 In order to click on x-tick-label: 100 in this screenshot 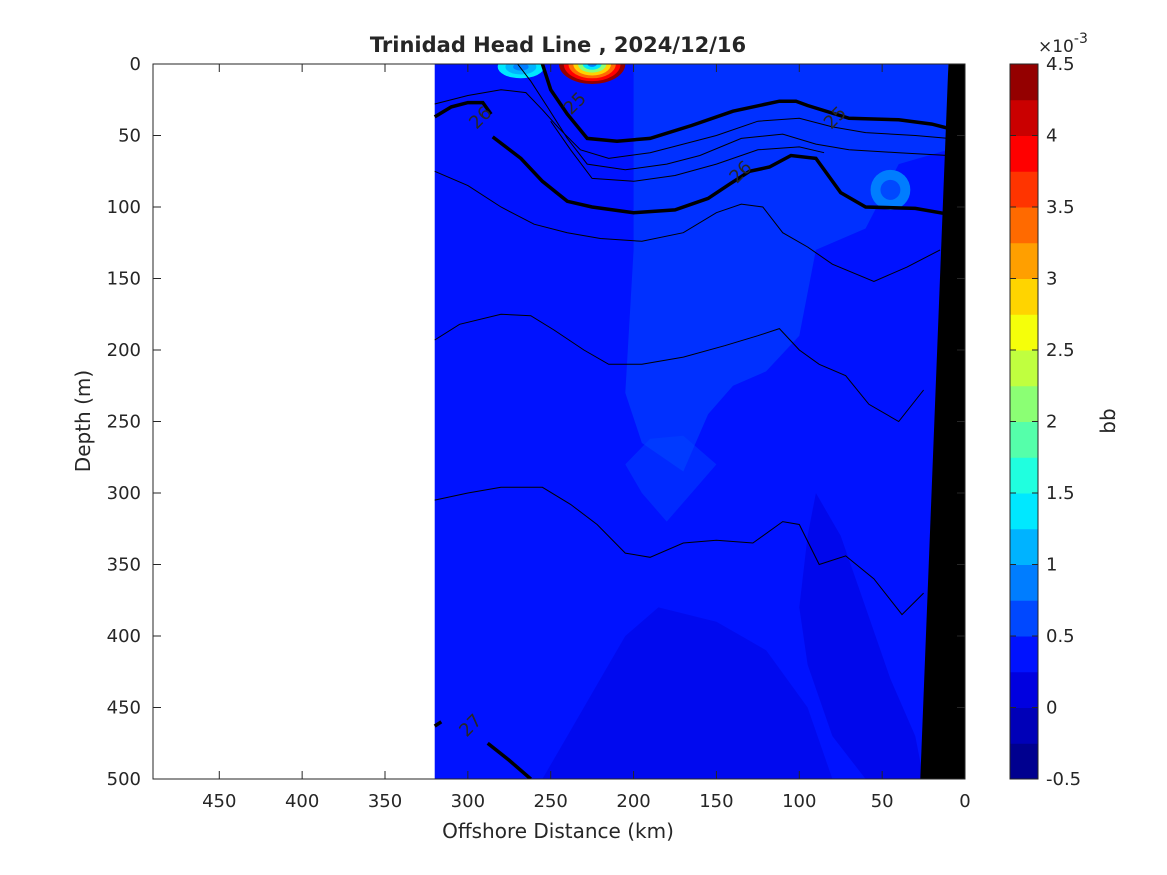, I will do `click(799, 801)`.